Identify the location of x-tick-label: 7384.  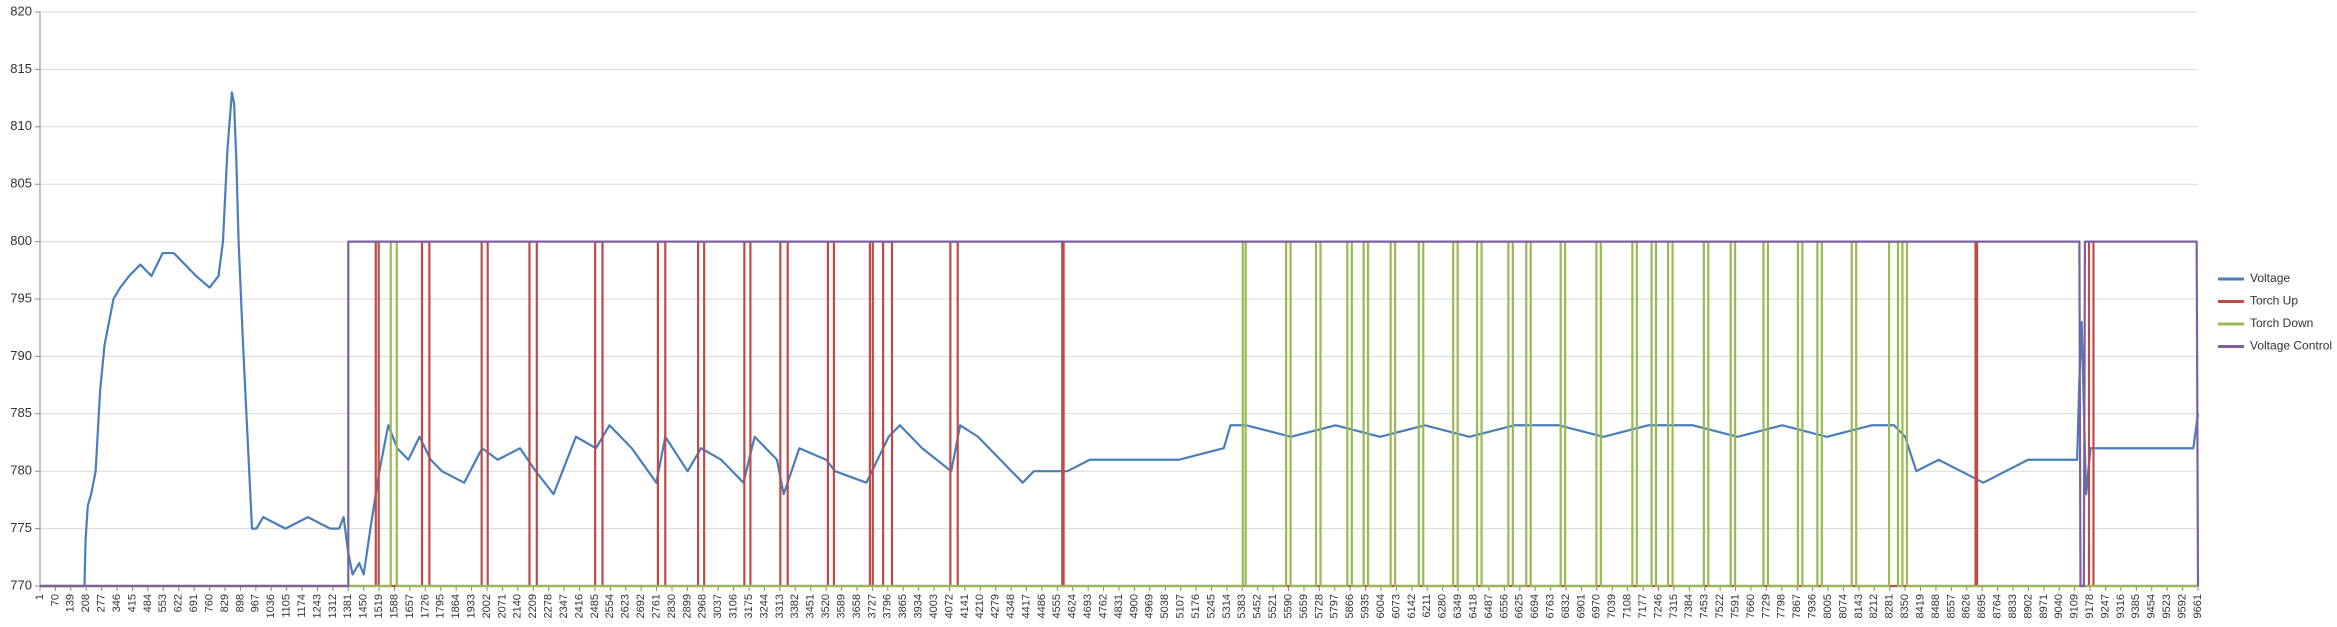
(1689, 606).